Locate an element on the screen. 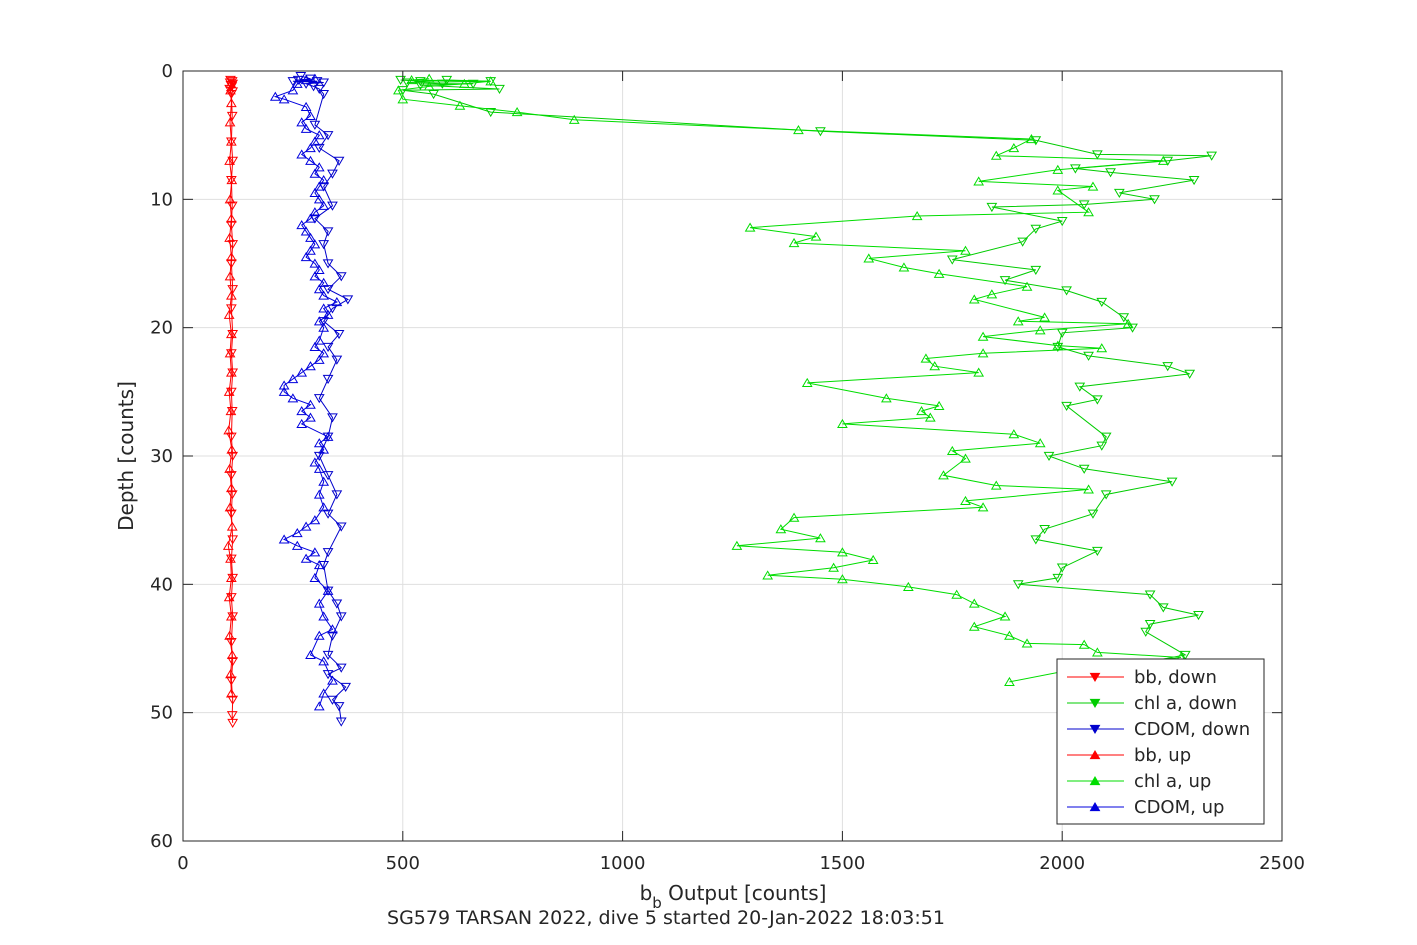  legend-entry: chl a, down is located at coordinates (1152, 703).